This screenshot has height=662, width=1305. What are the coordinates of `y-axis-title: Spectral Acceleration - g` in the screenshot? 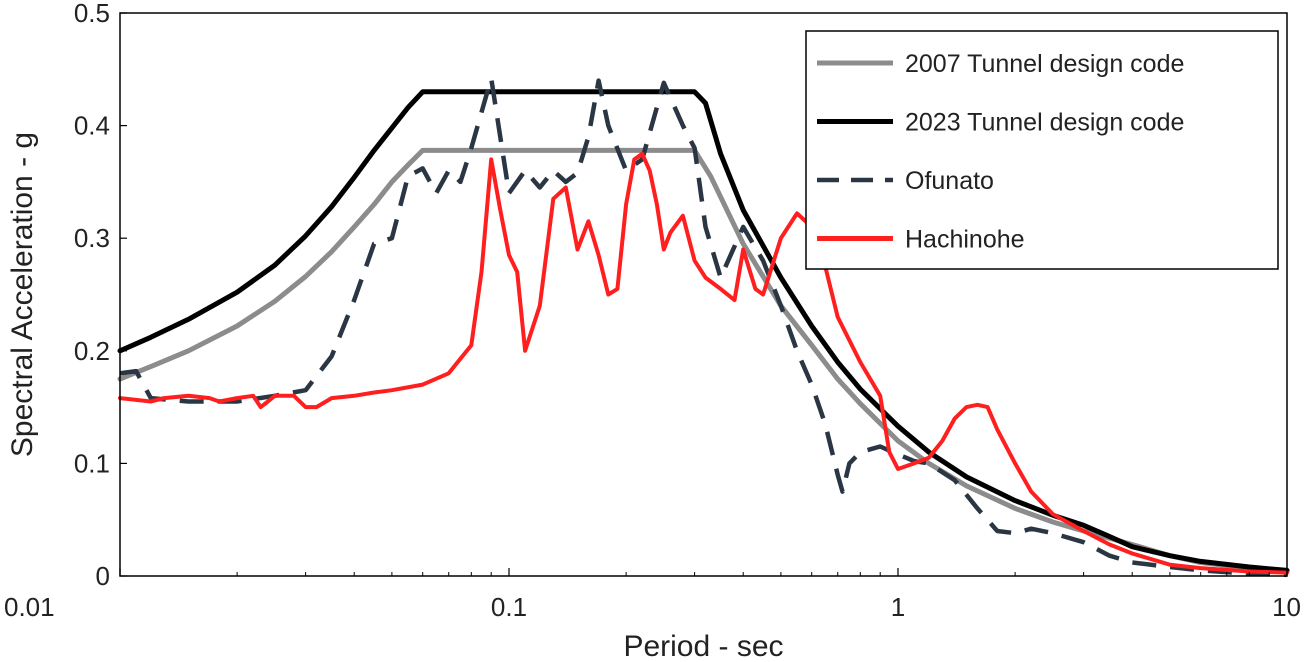 It's located at (22, 294).